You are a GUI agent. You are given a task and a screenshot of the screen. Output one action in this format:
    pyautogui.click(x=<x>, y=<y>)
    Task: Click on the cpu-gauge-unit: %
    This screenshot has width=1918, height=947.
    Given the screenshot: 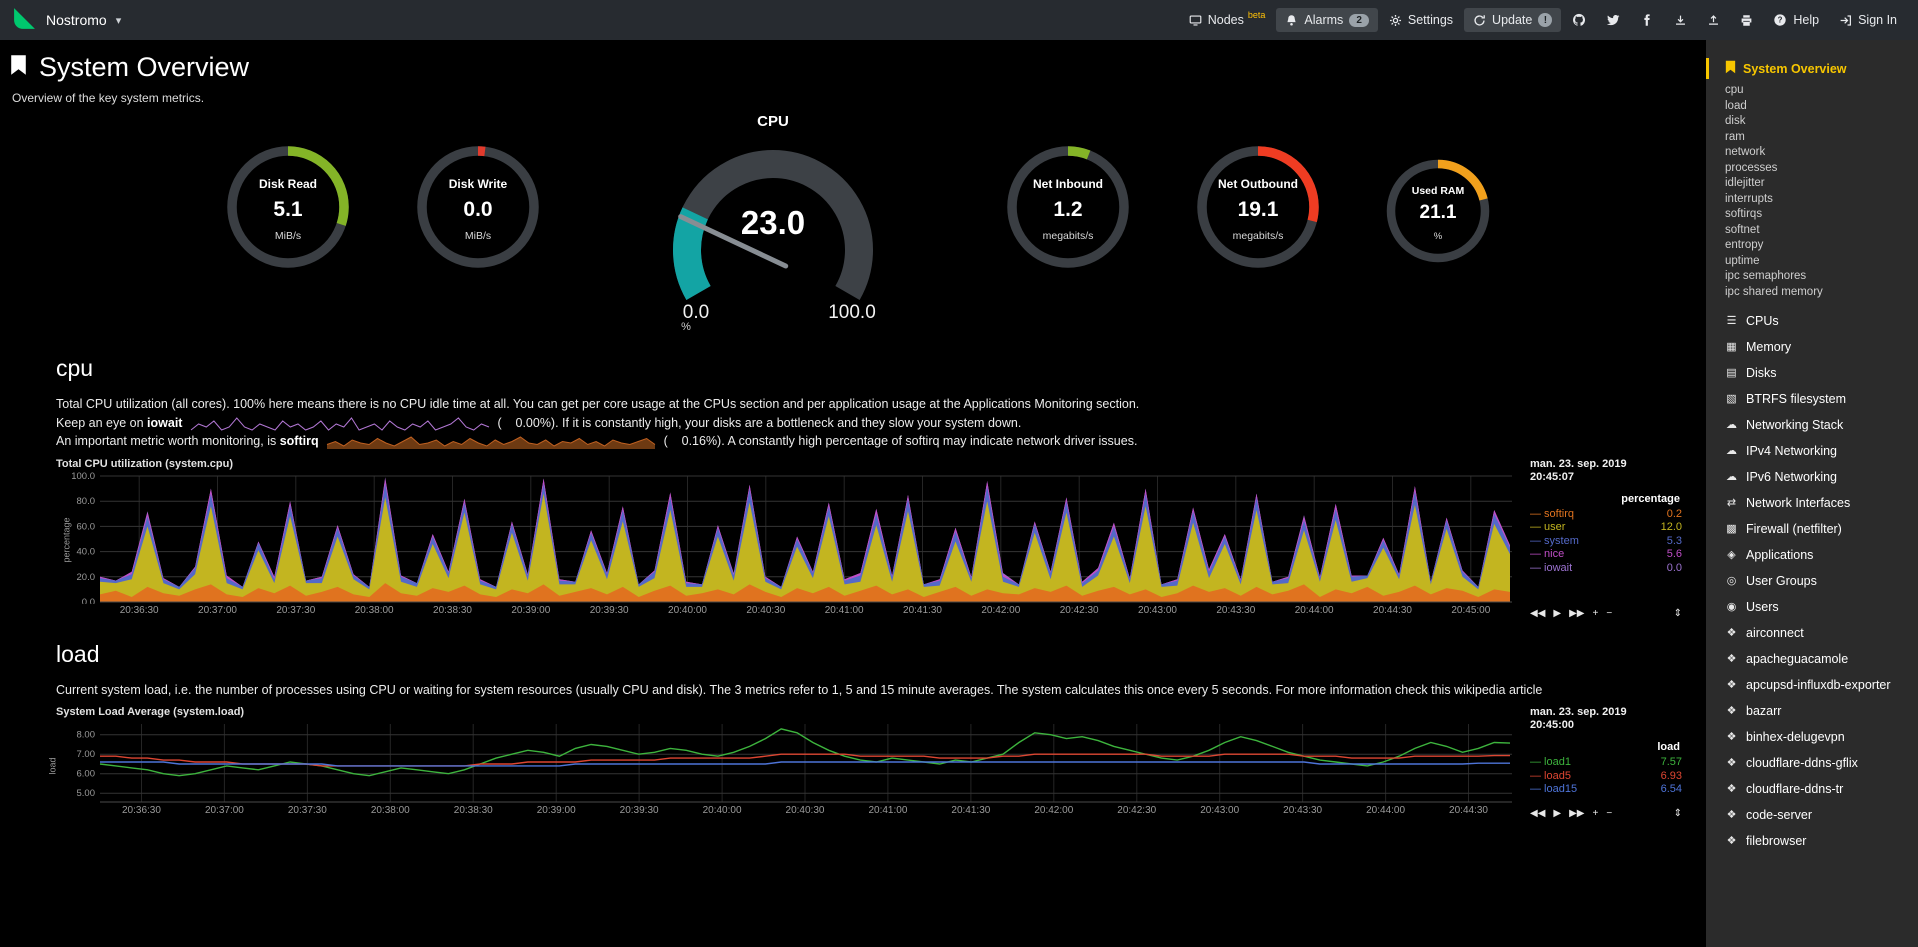 What is the action you would take?
    pyautogui.click(x=686, y=326)
    